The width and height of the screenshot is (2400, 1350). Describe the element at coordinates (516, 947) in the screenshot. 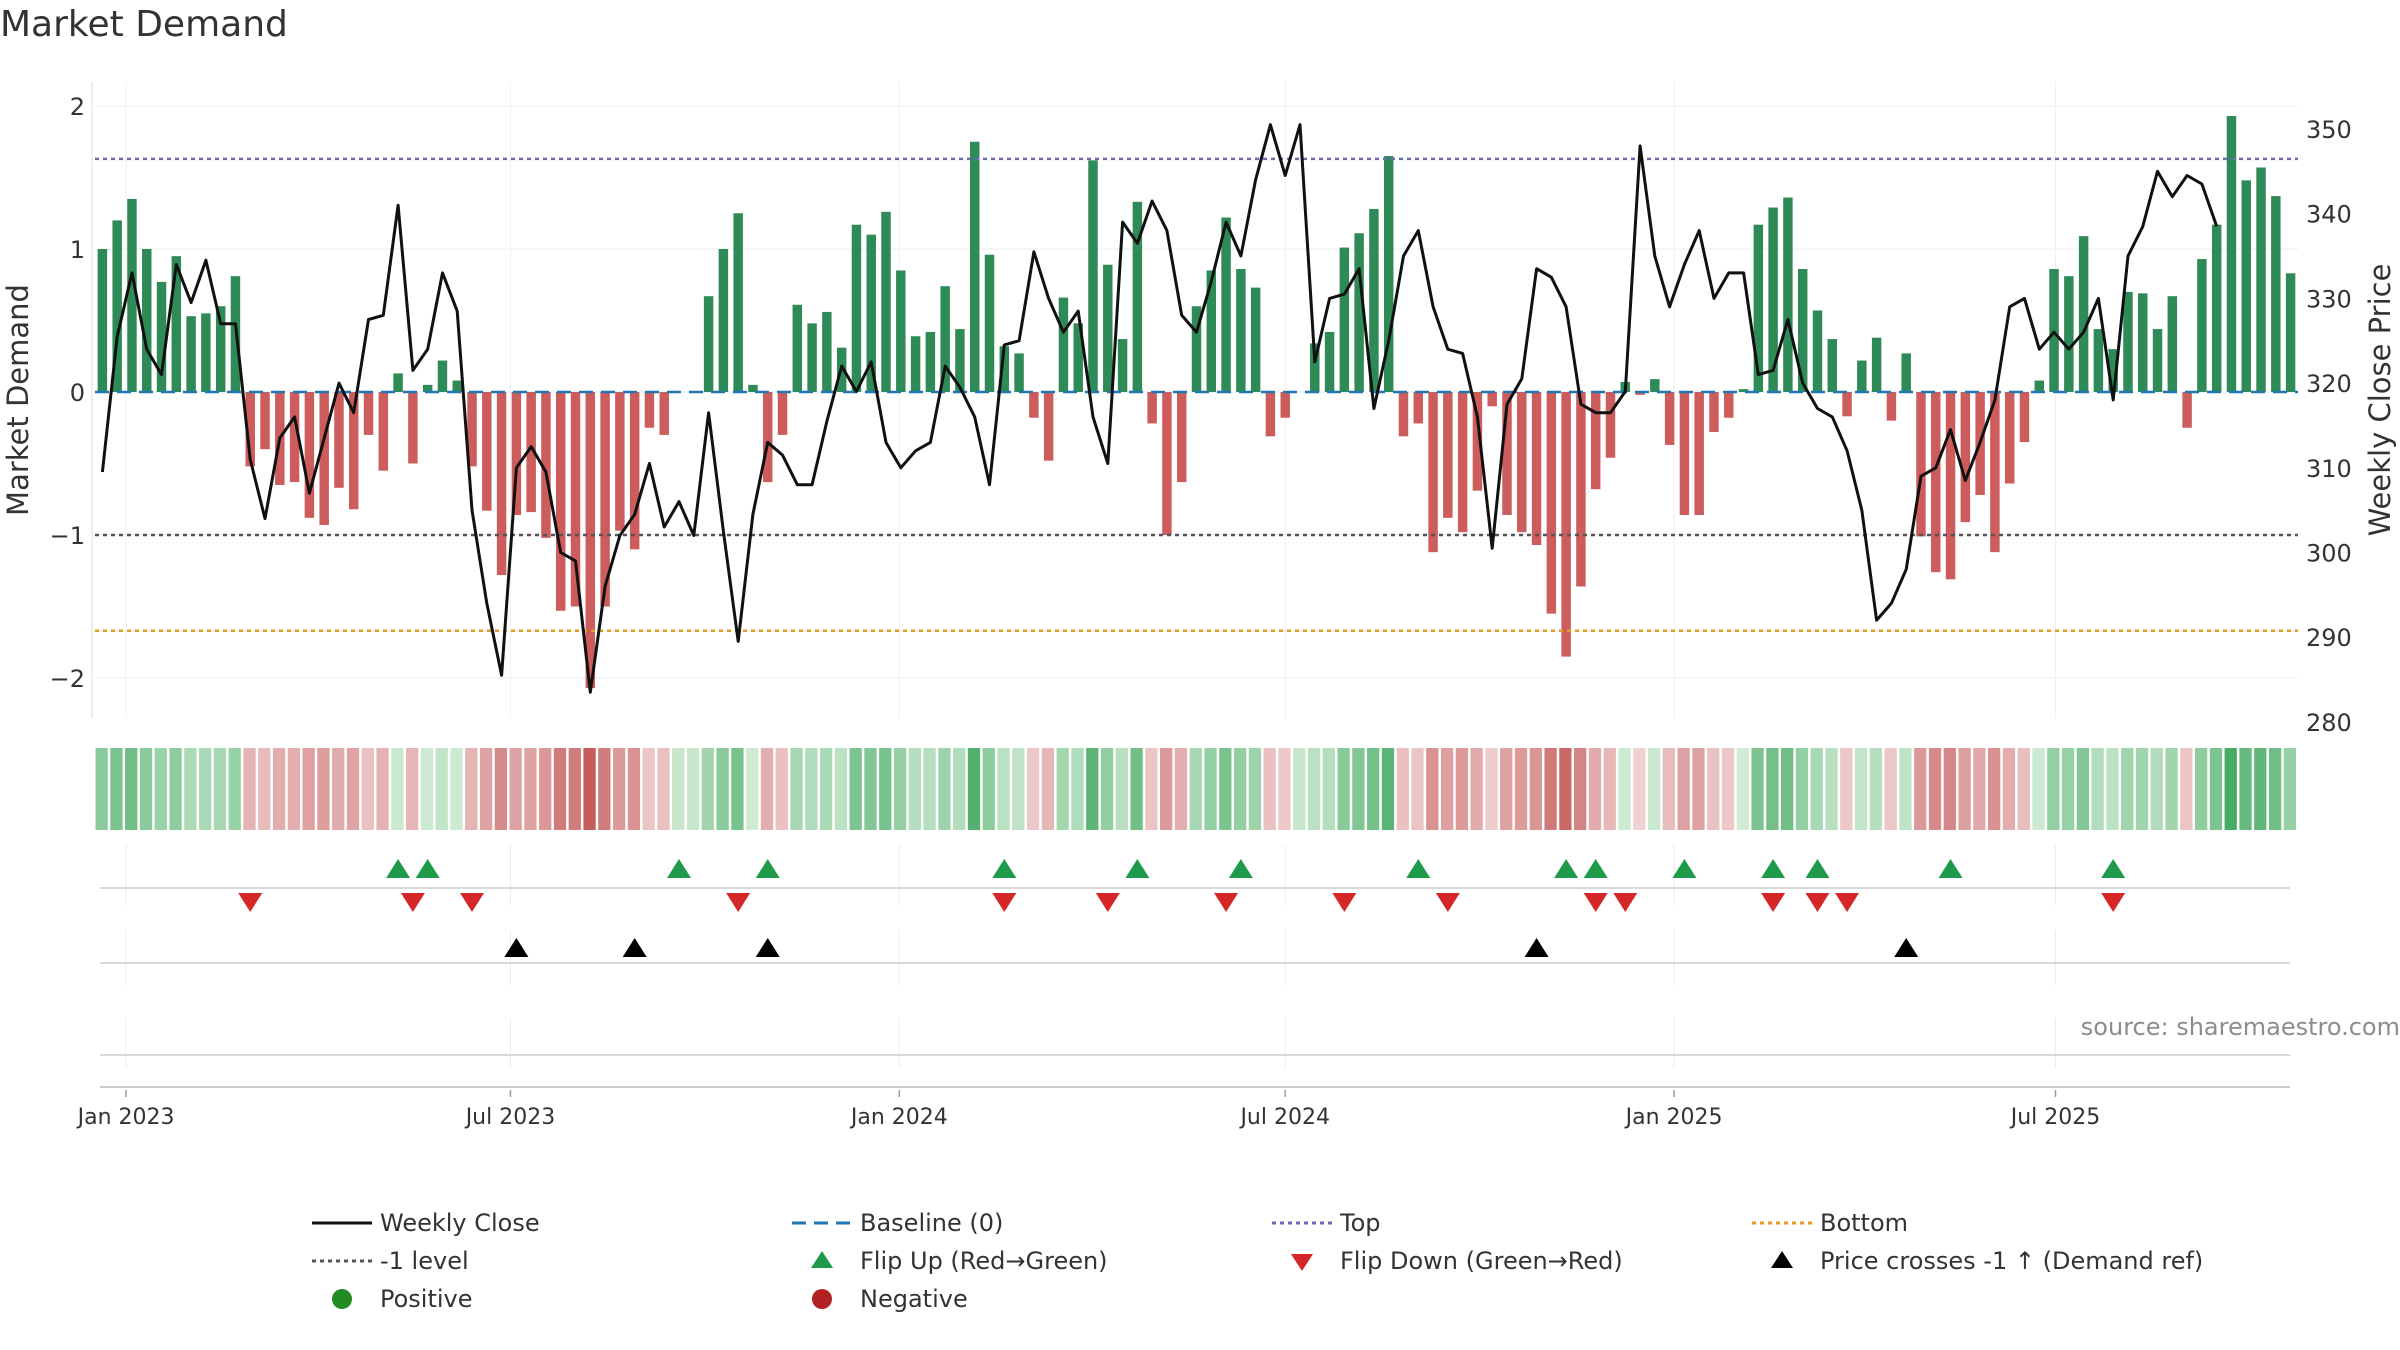

I see `price-cross-marker` at that location.